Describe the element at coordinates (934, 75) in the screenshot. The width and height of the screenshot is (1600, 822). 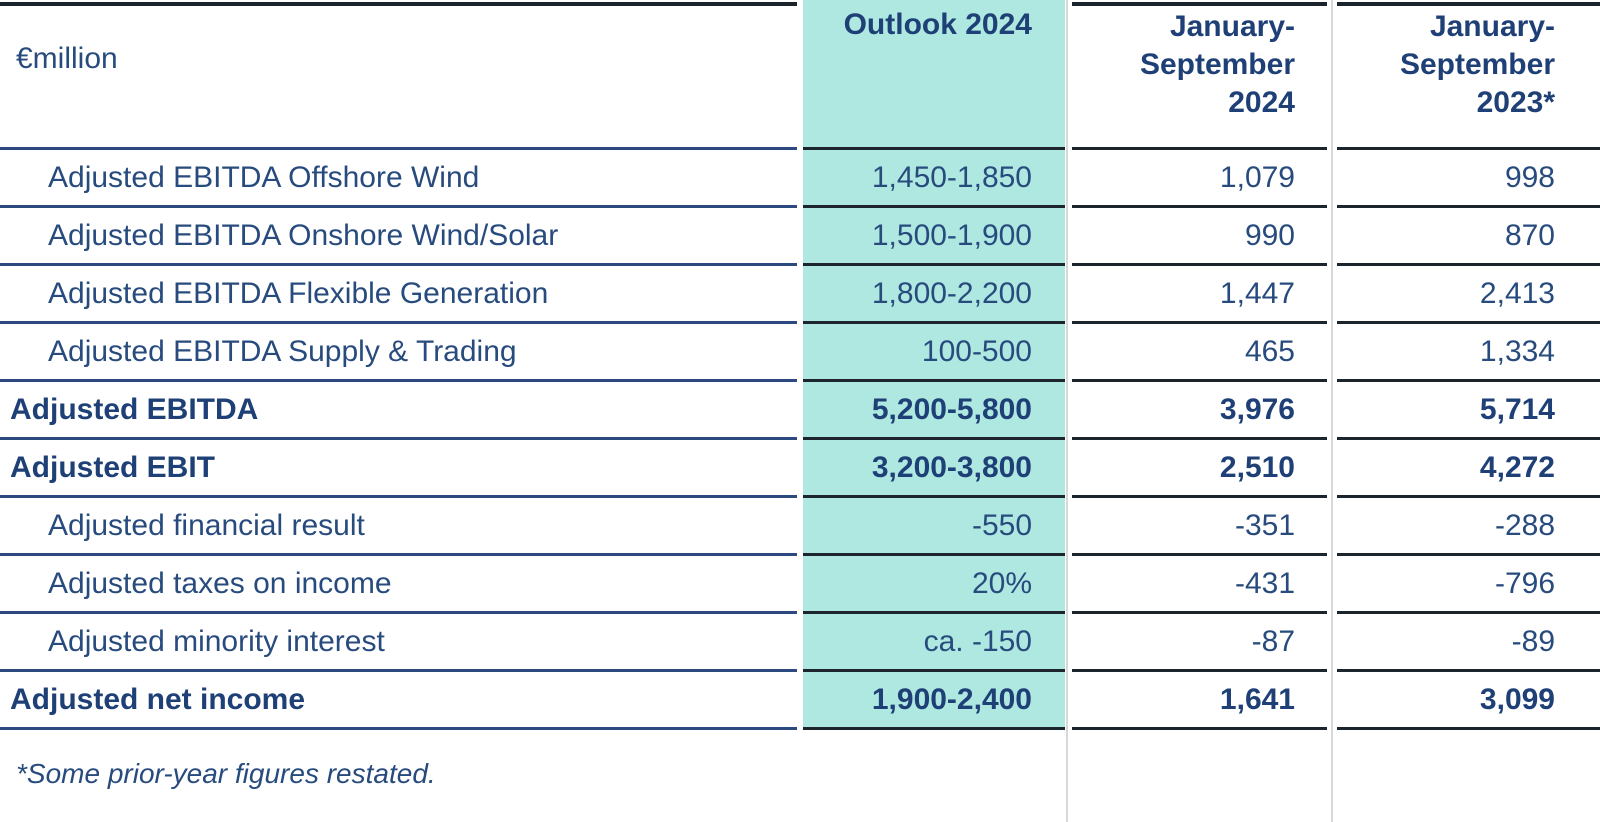
I see `outlook-column-header: Outlook 2024` at that location.